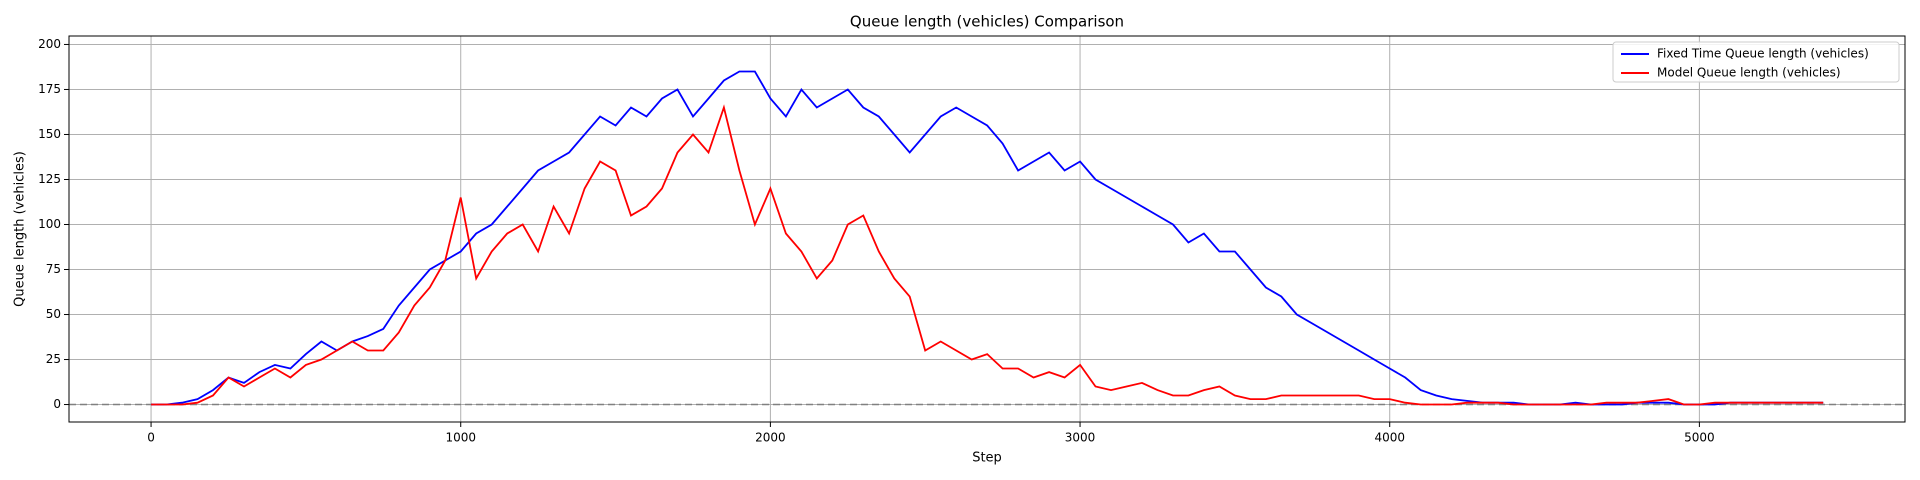 The image size is (1920, 480). Describe the element at coordinates (151, 438) in the screenshot. I see `x-tick-label: 0` at that location.